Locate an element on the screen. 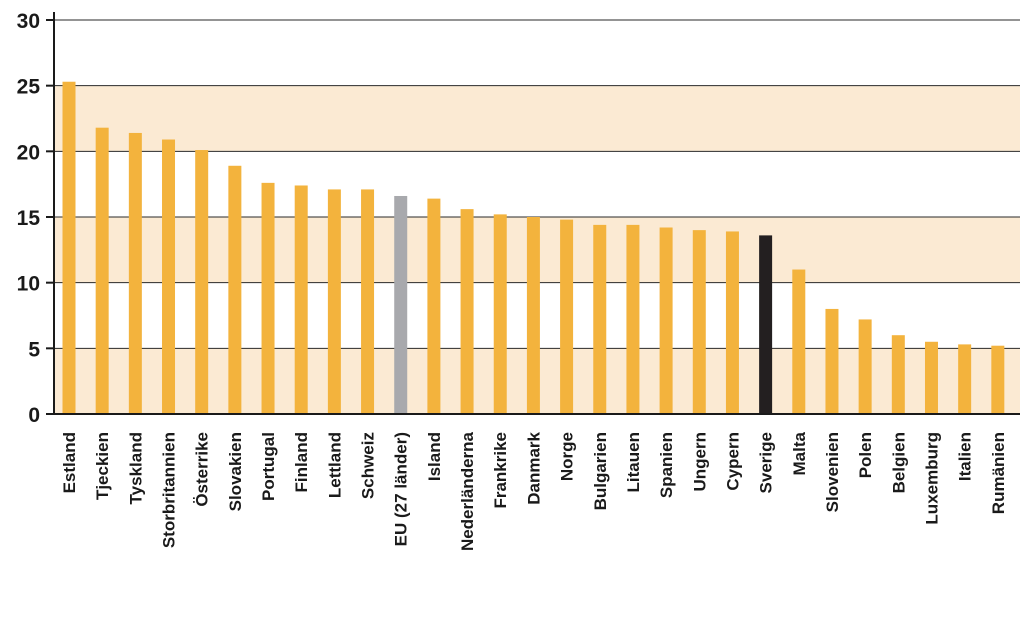  y-tick-label: 20 is located at coordinates (28, 152).